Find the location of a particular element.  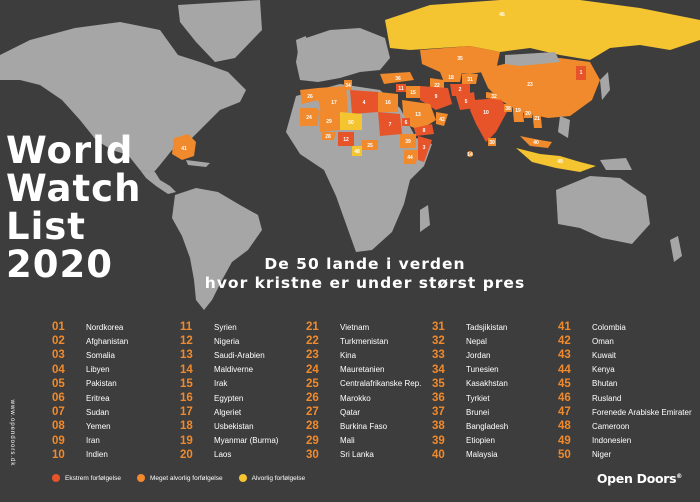

country-rank: 07 is located at coordinates (58, 412).